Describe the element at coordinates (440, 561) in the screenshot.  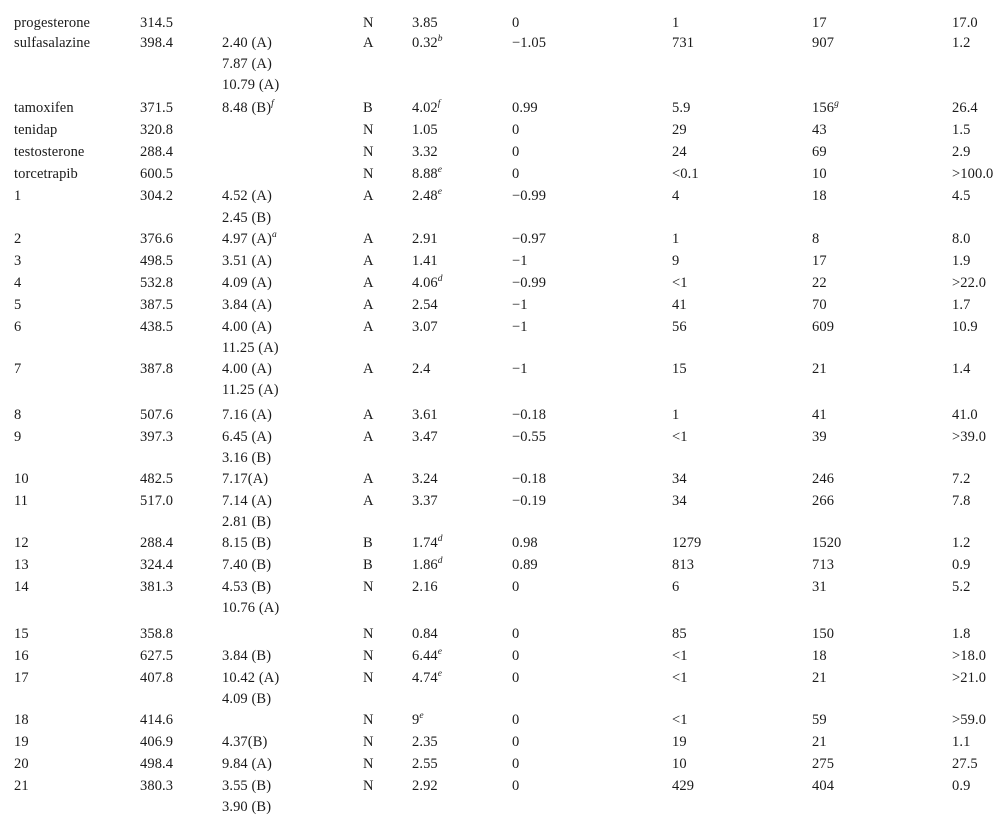
I see `footnote-marker: d` at that location.